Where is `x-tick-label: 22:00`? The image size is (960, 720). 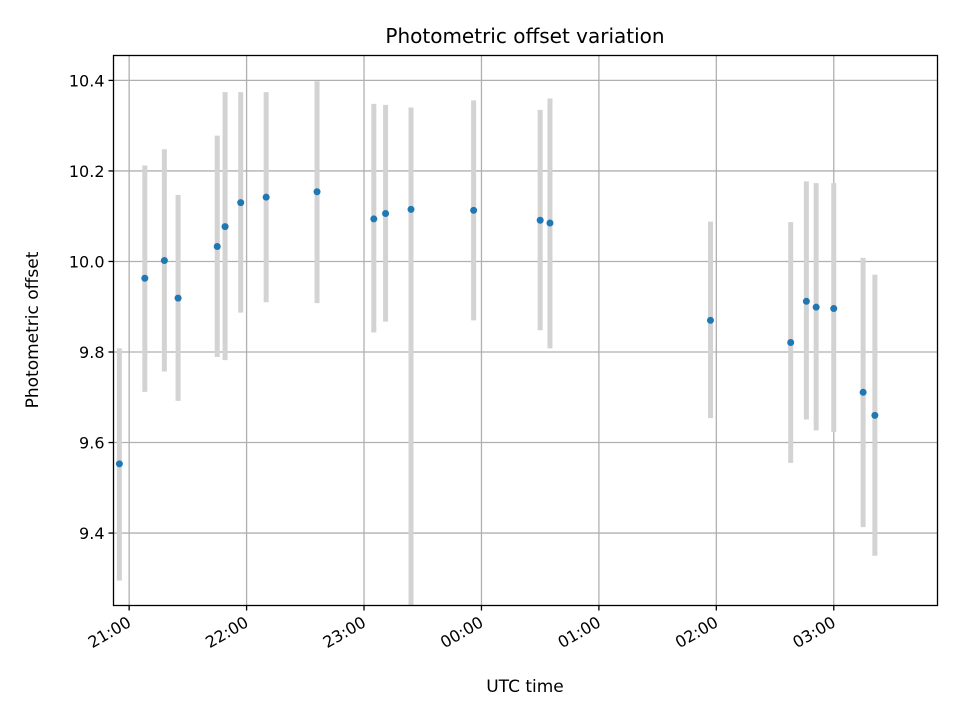
x-tick-label: 22:00 is located at coordinates (226, 633).